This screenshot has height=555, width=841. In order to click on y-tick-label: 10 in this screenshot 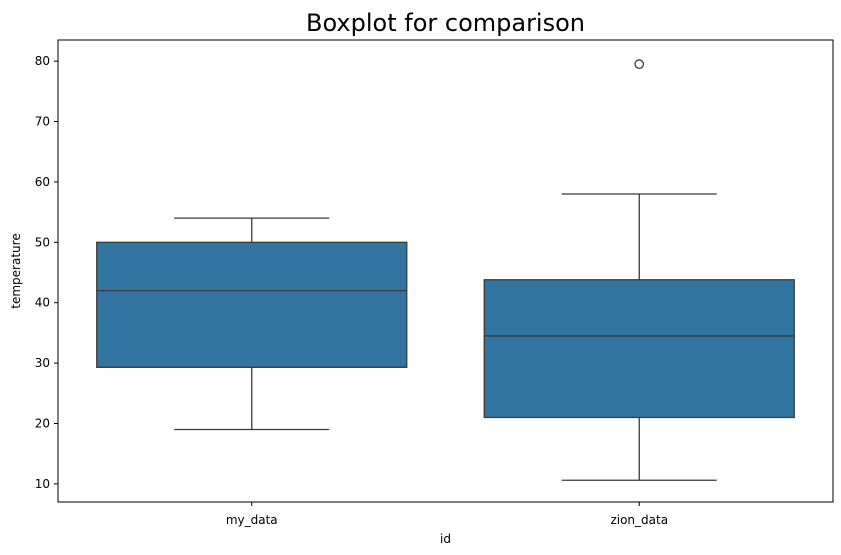, I will do `click(42, 484)`.